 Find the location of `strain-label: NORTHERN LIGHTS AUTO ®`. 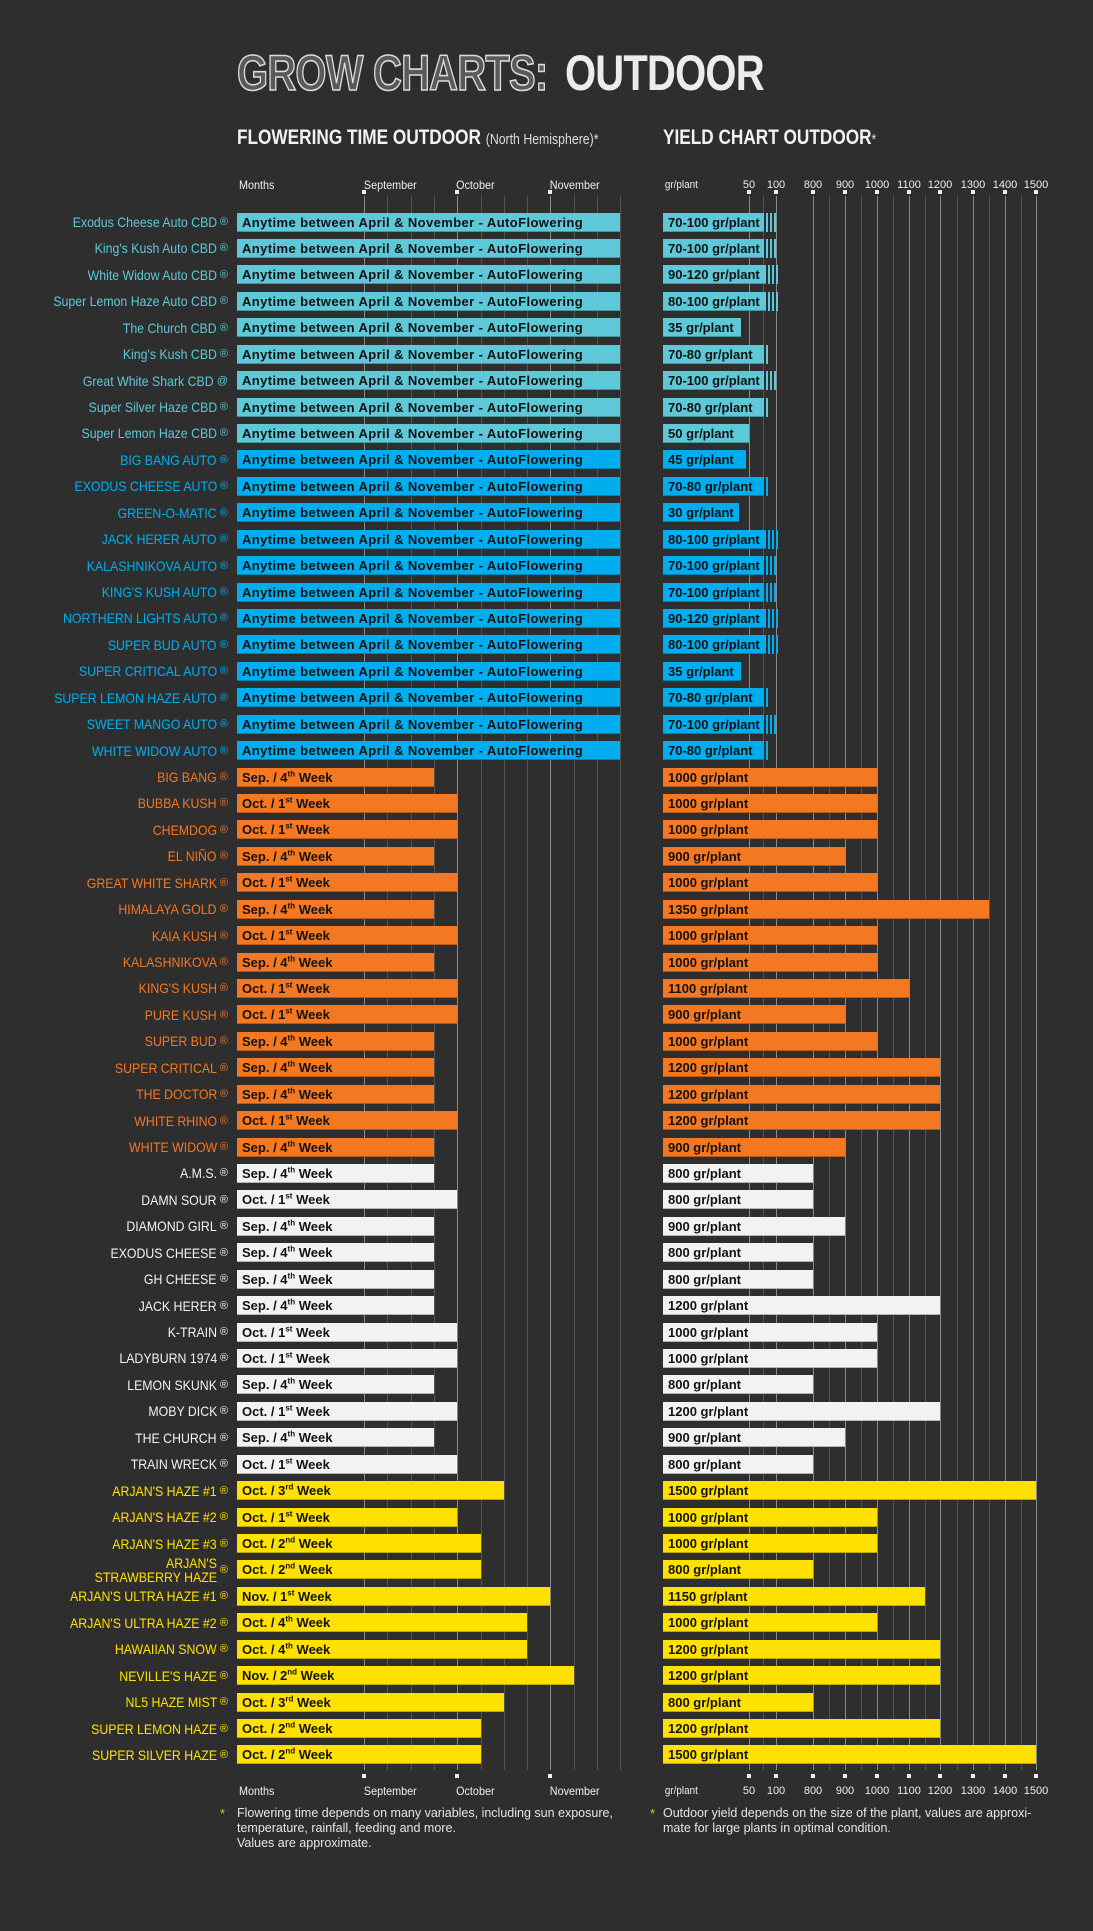

strain-label: NORTHERN LIGHTS AUTO ® is located at coordinates (135, 618).